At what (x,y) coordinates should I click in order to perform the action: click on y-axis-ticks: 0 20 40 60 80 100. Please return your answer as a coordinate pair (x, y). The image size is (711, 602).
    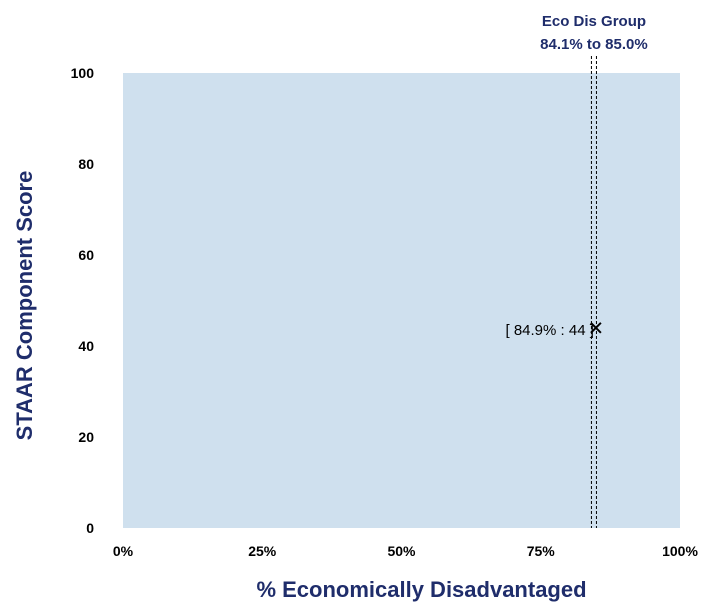
    Looking at the image, I should click on (83, 300).